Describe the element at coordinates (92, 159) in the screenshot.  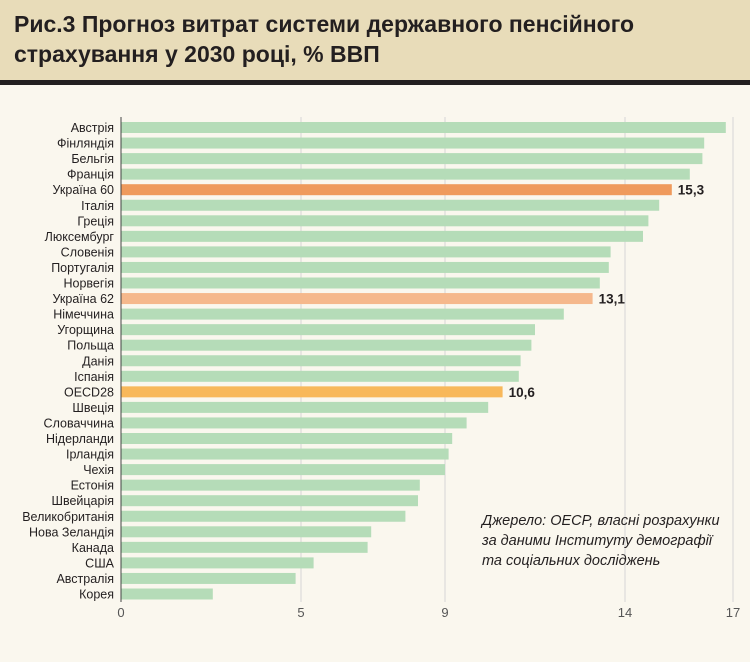
I see `category-label-бельгія: Бельгія` at that location.